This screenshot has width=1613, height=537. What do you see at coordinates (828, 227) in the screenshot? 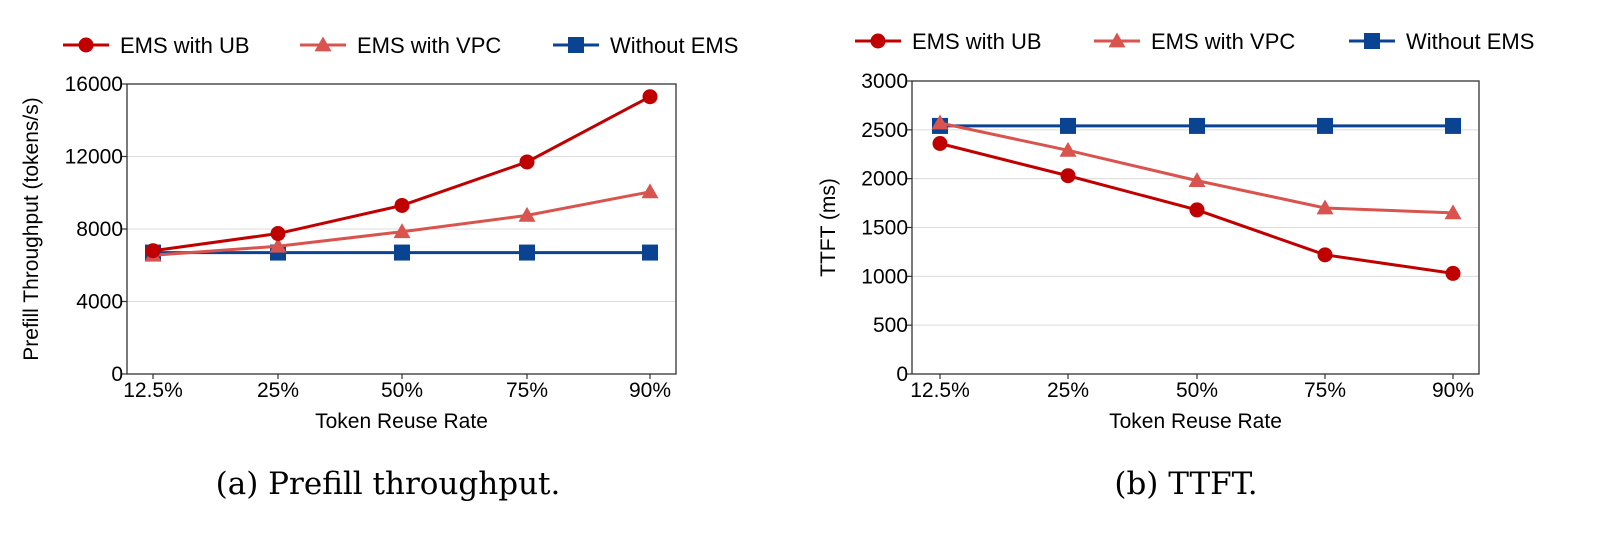
I see `y-axis-title: TTFT (ms)` at bounding box center [828, 227].